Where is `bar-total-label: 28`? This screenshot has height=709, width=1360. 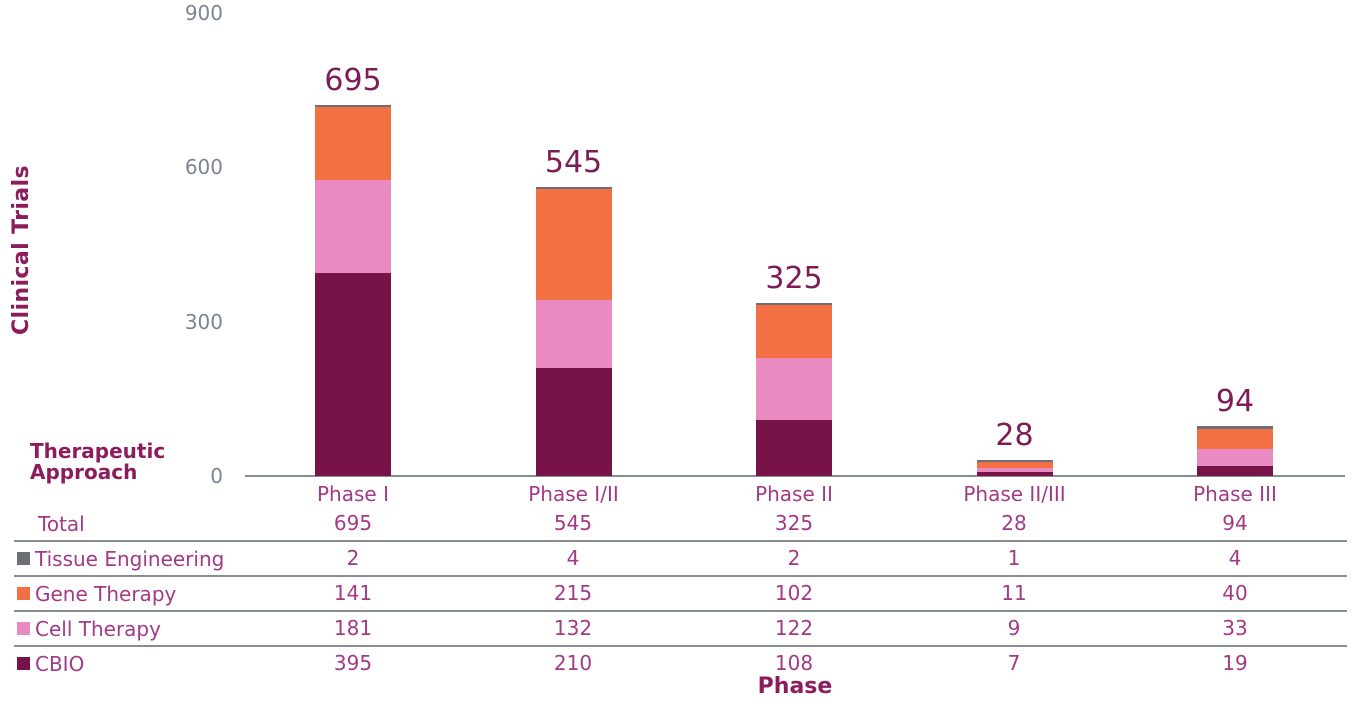
bar-total-label: 28 is located at coordinates (1014, 435).